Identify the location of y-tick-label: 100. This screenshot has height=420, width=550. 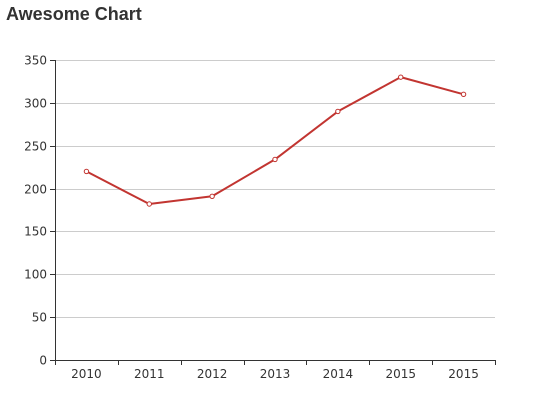
(35, 275).